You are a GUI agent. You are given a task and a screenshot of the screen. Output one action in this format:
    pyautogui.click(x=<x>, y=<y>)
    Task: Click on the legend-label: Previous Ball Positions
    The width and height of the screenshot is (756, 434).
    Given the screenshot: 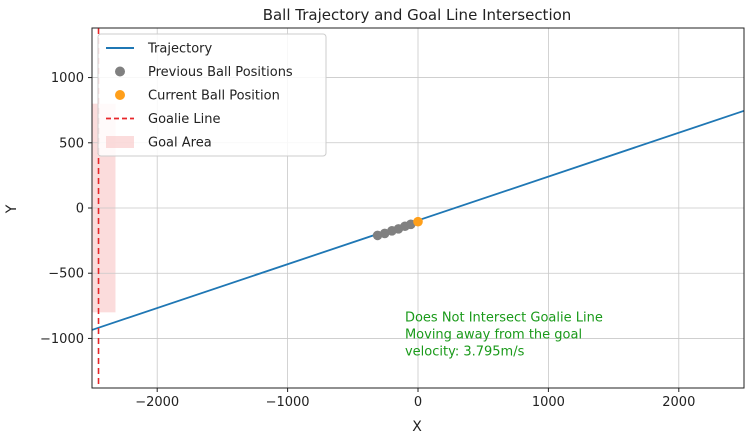 What is the action you would take?
    pyautogui.click(x=220, y=72)
    